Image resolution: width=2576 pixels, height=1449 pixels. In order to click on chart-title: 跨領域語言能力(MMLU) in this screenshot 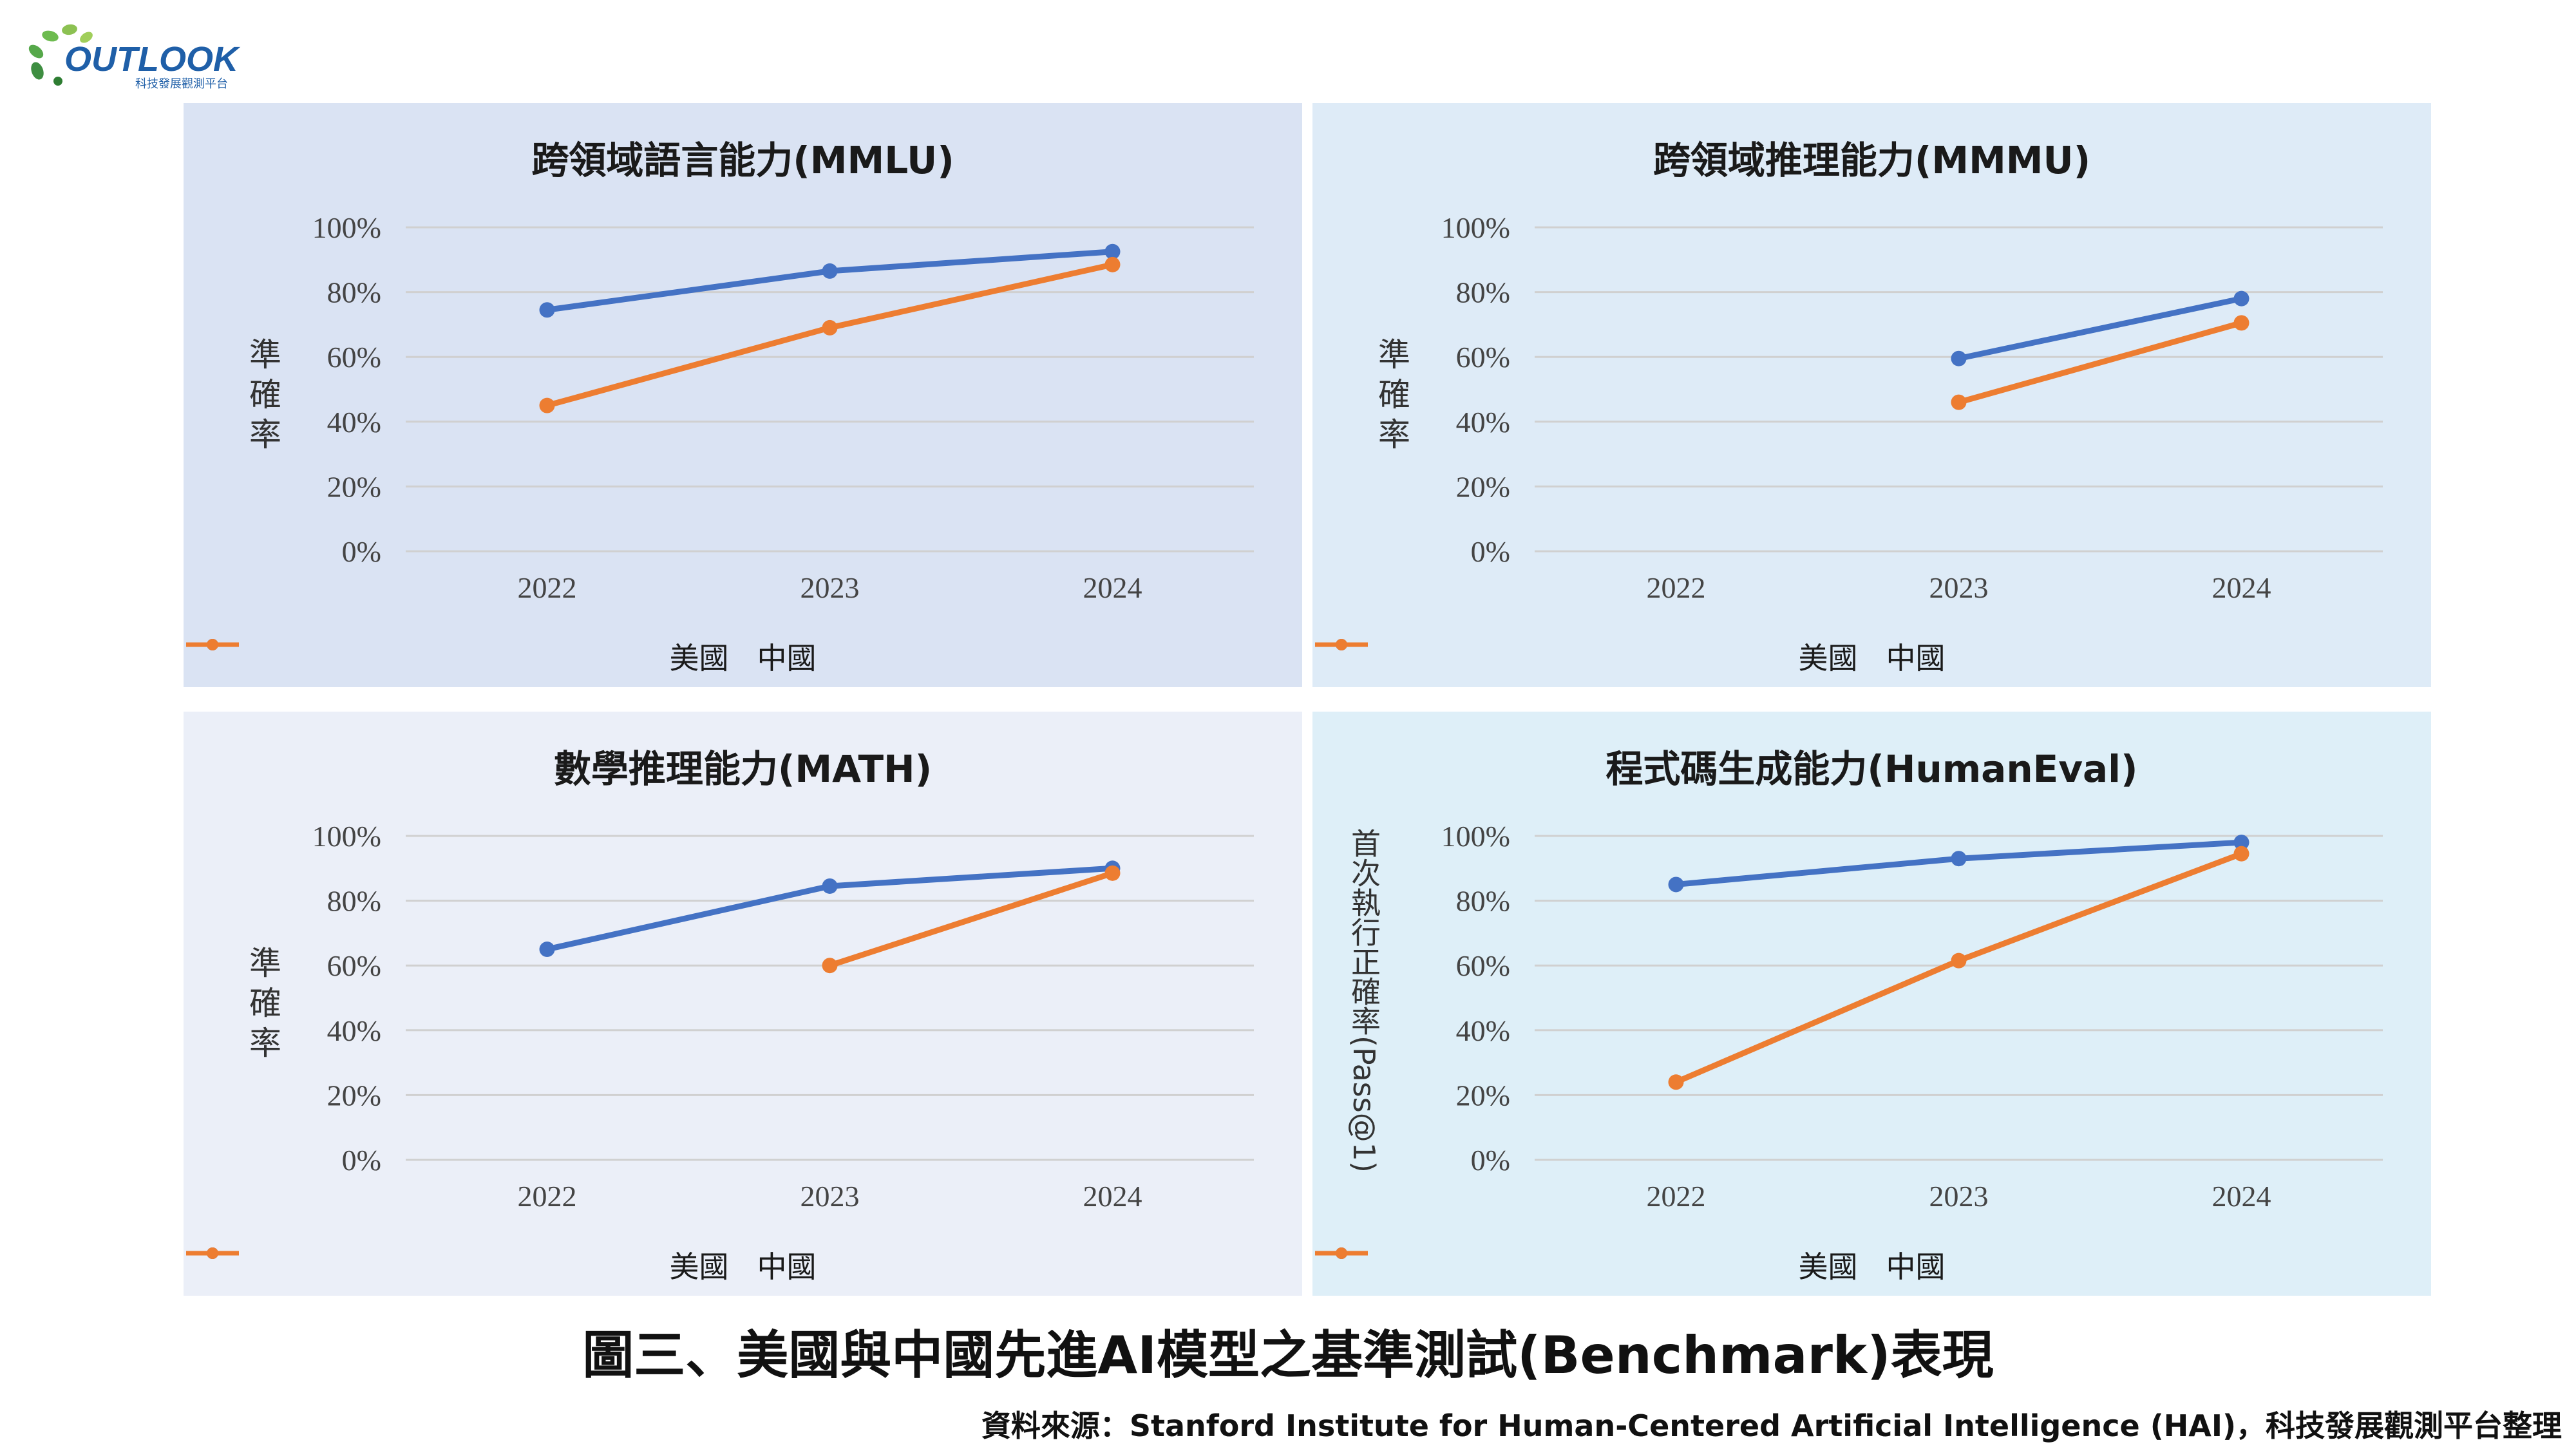, I will do `click(743, 160)`.